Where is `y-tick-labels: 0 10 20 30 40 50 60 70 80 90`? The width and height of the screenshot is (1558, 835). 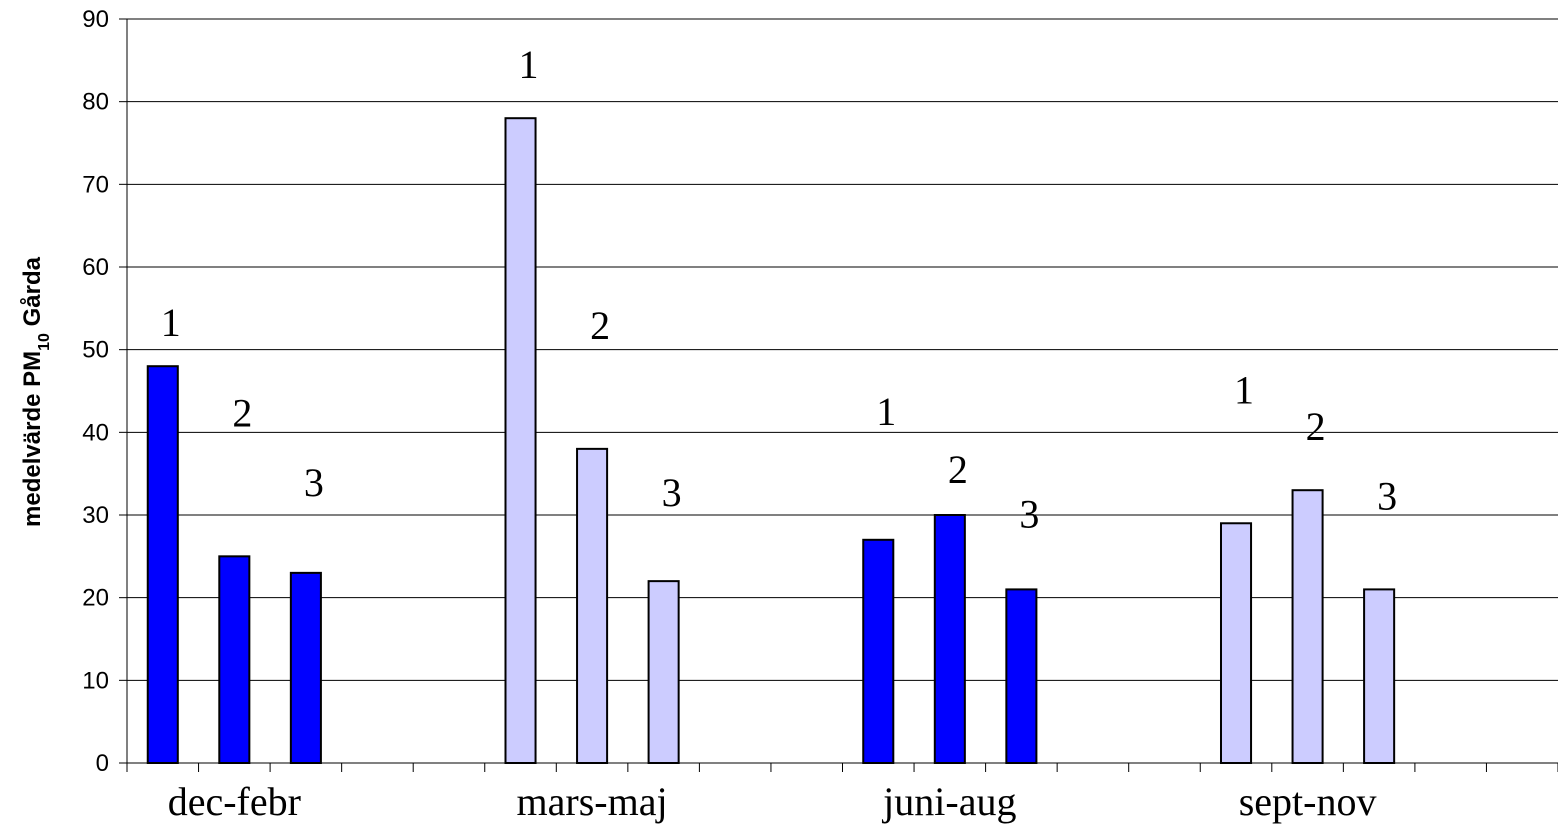 y-tick-labels: 0 10 20 30 40 50 60 70 80 90 is located at coordinates (95, 391).